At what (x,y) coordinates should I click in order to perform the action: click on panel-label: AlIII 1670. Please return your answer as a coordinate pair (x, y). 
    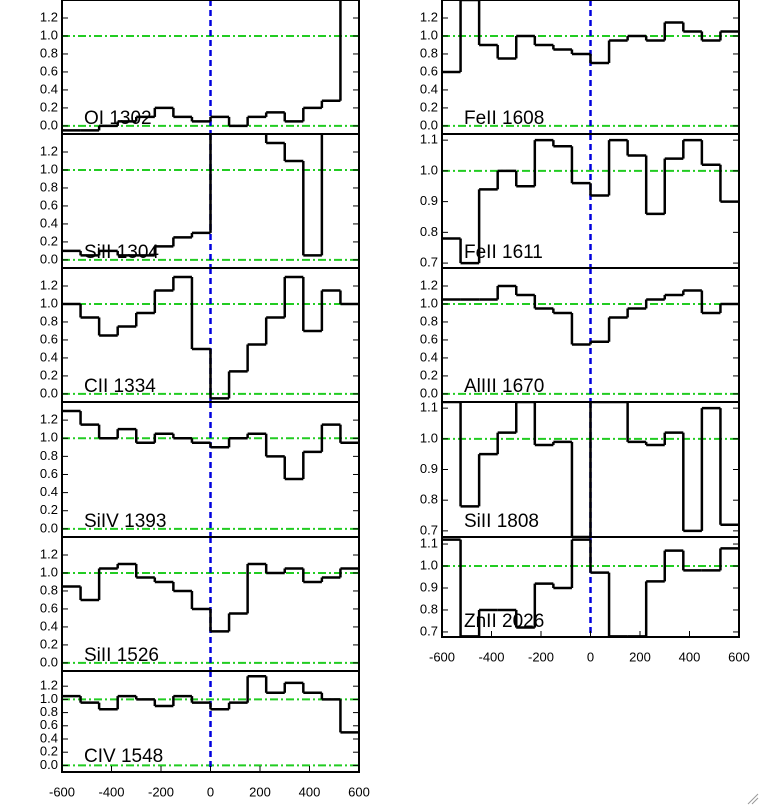
    Looking at the image, I should click on (504, 386).